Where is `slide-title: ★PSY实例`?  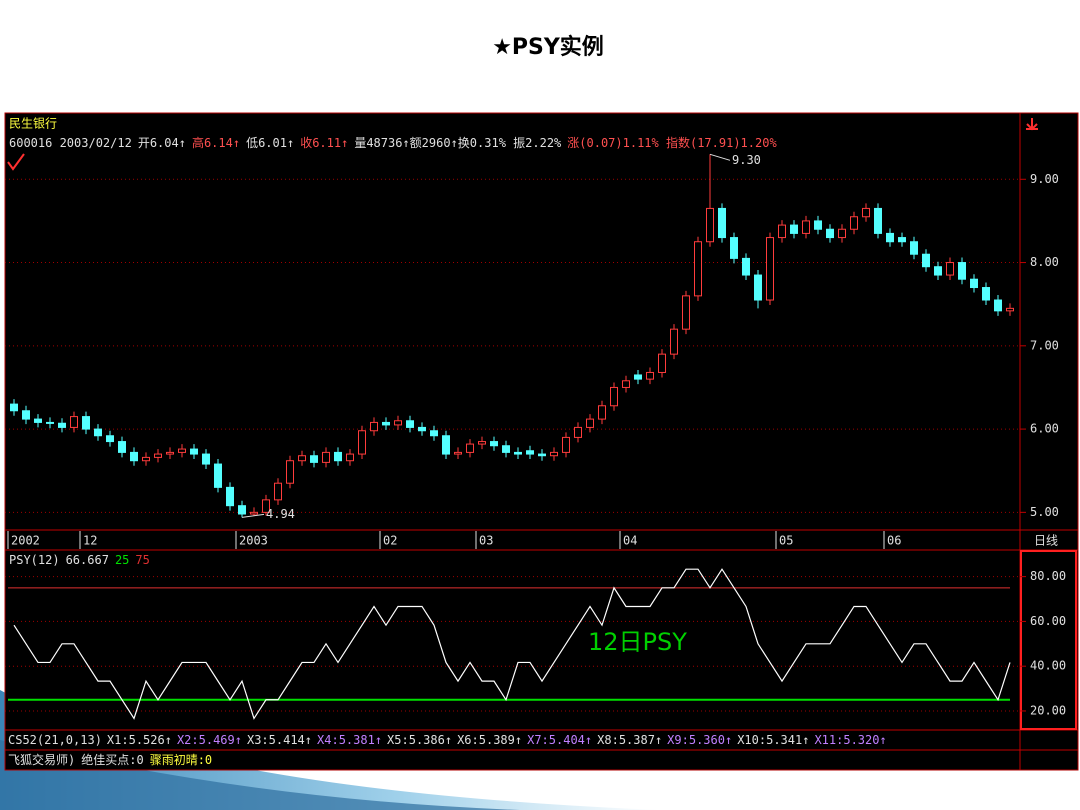
slide-title: ★PSY实例 is located at coordinates (548, 47).